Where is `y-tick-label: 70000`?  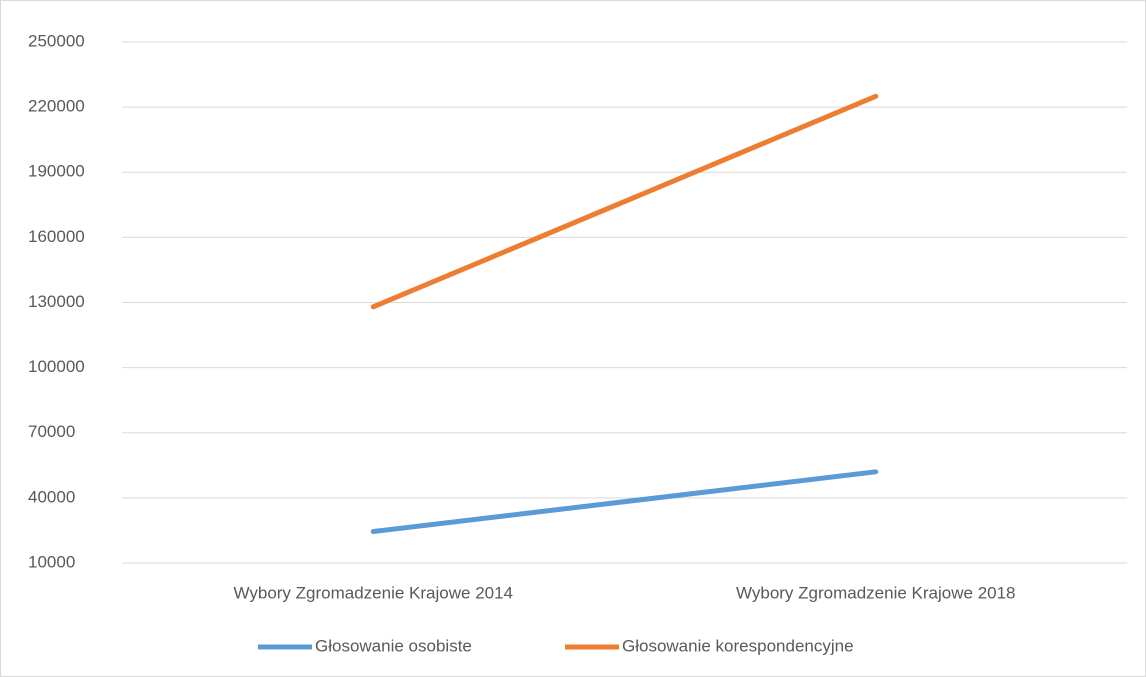 y-tick-label: 70000 is located at coordinates (51, 431).